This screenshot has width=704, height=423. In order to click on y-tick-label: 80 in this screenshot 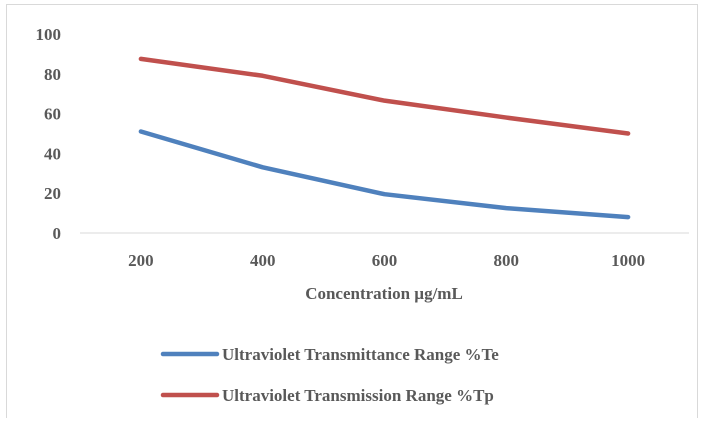, I will do `click(52, 74)`.